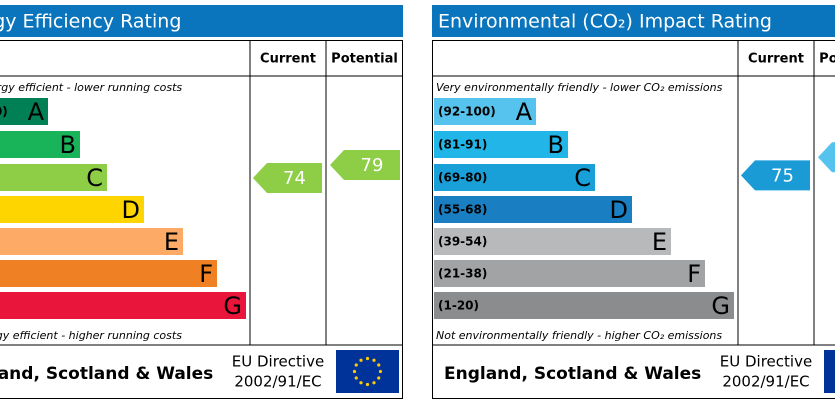 This screenshot has height=404, width=835. What do you see at coordinates (462, 145) in the screenshot?
I see `band-range: (81-91)` at bounding box center [462, 145].